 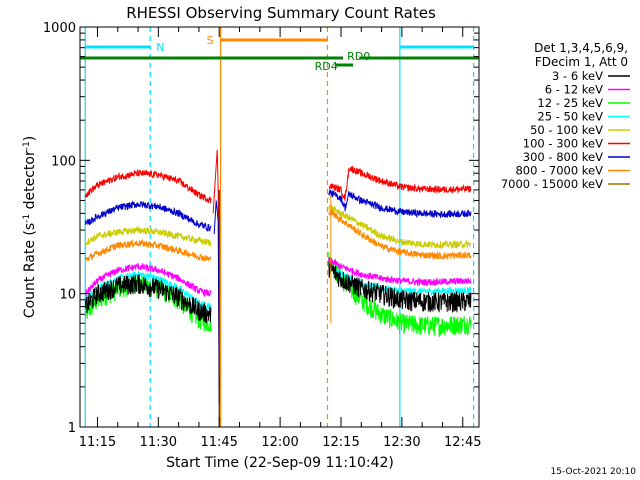 What do you see at coordinates (570, 103) in the screenshot?
I see `legend-label: 12 - 25 keV` at bounding box center [570, 103].